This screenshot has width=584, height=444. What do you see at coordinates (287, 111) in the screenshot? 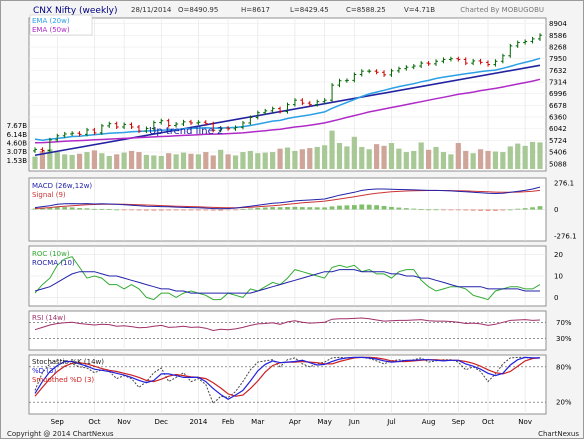
I see `ema50-line` at bounding box center [287, 111].